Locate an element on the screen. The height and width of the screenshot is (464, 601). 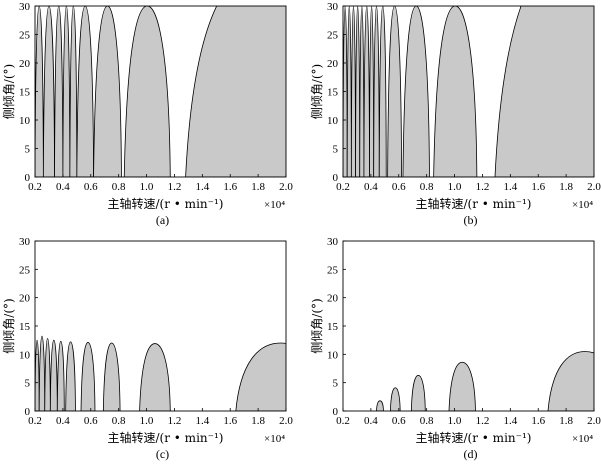
panel-label: (b) is located at coordinates (471, 220).